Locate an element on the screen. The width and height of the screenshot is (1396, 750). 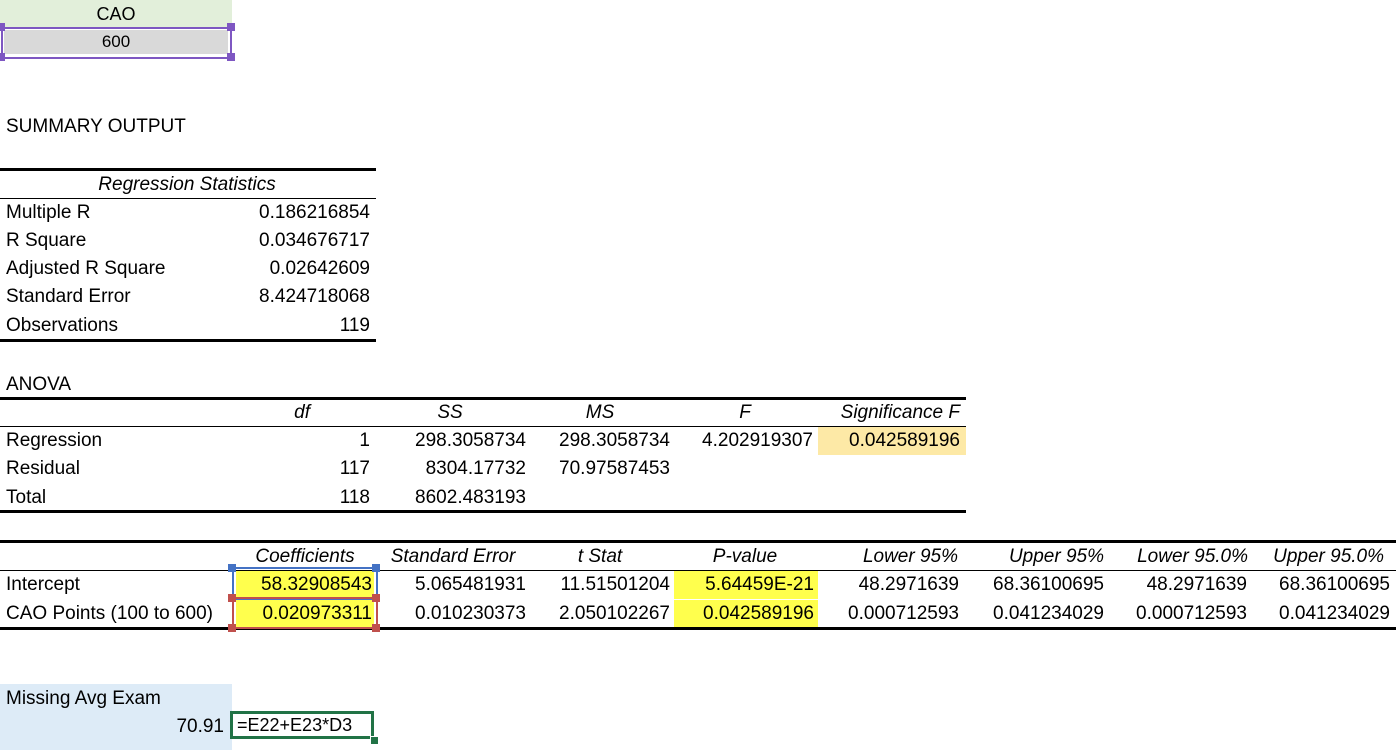
stat-label: Standard Error is located at coordinates (68, 296).